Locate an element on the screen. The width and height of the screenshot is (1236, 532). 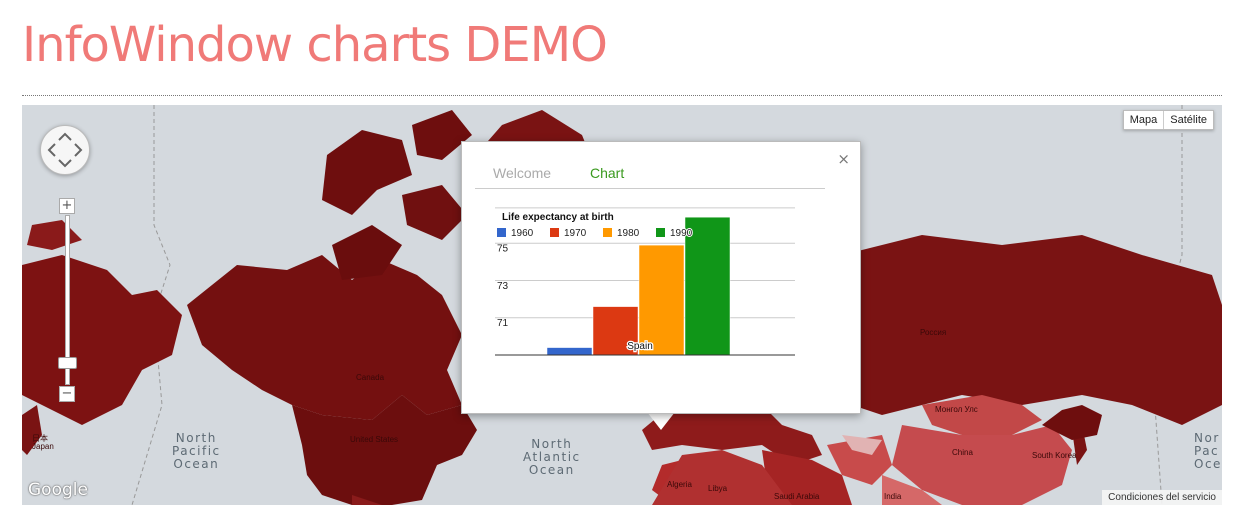
ocean-label-north-pacific-east: Nor Pac Oce is located at coordinates (1208, 451).